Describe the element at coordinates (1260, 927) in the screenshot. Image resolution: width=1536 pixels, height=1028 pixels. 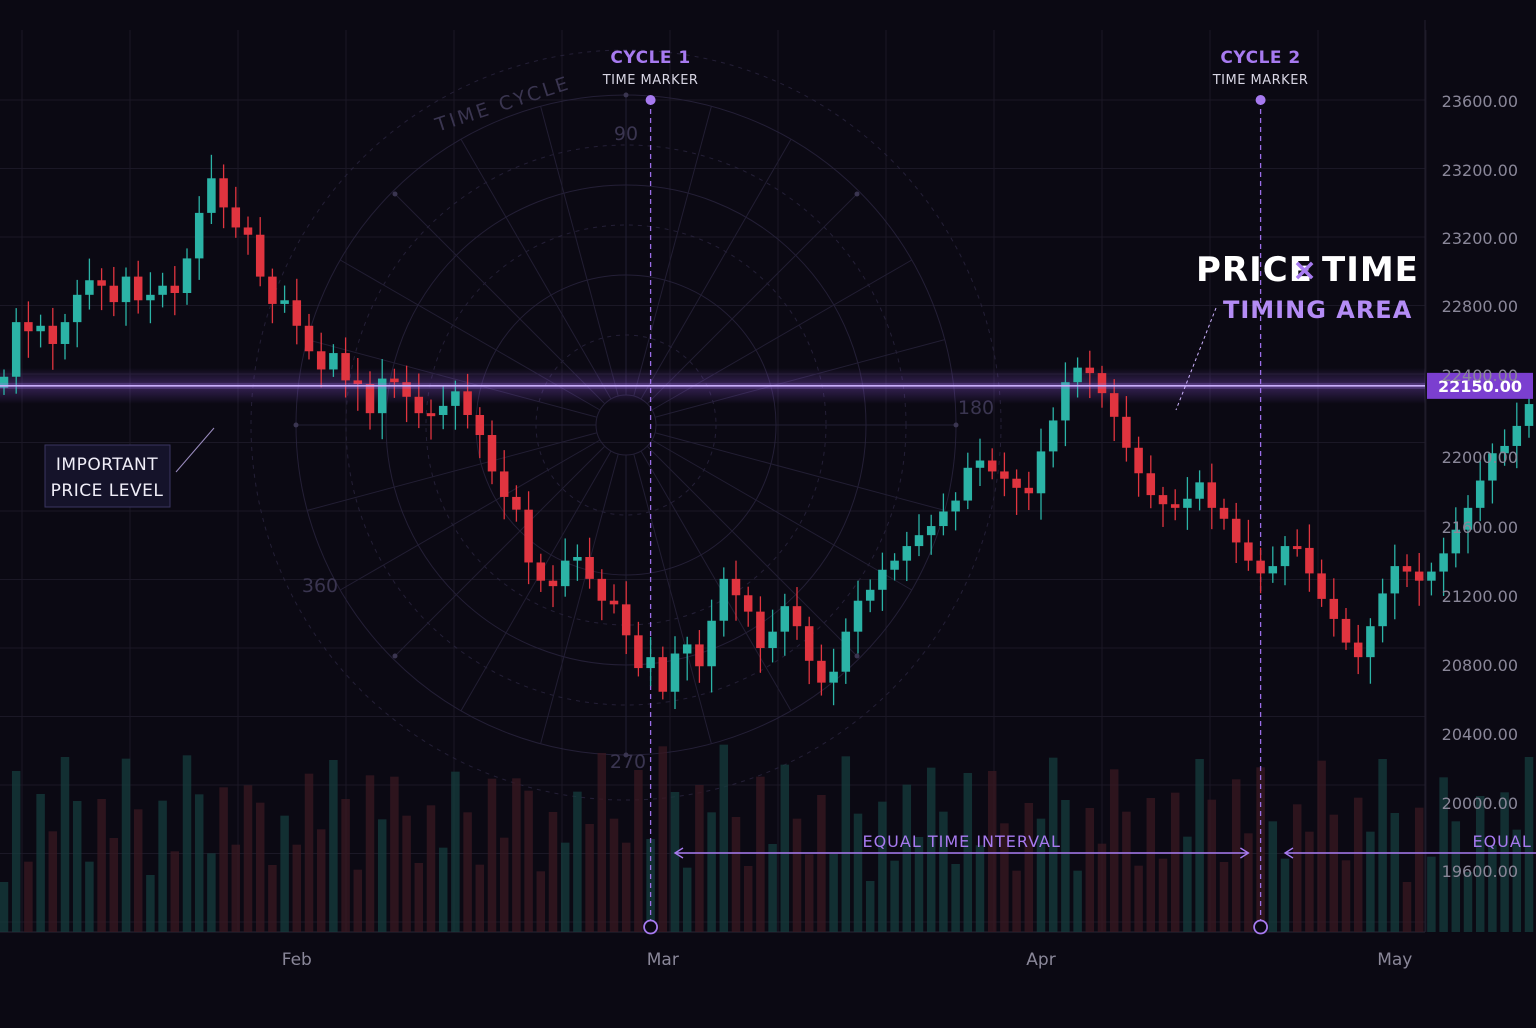
I see `cycle-bottom-dot` at that location.